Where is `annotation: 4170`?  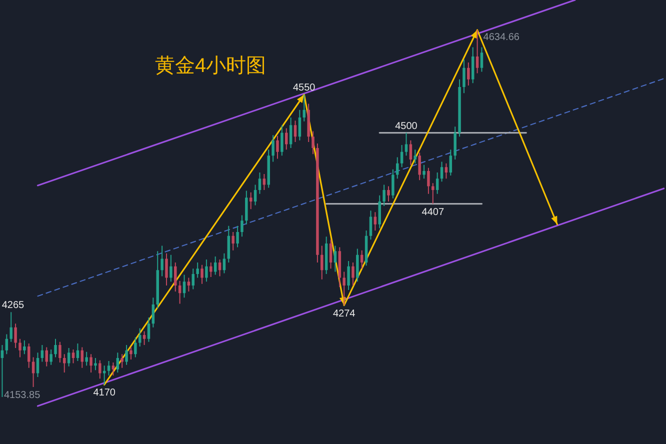
annotation: 4170 is located at coordinates (104, 393).